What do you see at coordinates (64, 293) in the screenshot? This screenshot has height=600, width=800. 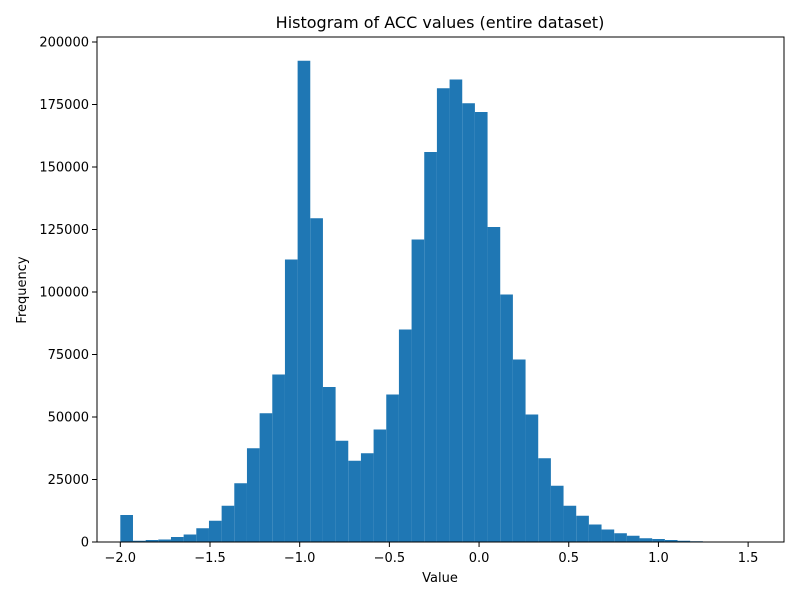 I see `y-tick-label: 100000` at bounding box center [64, 293].